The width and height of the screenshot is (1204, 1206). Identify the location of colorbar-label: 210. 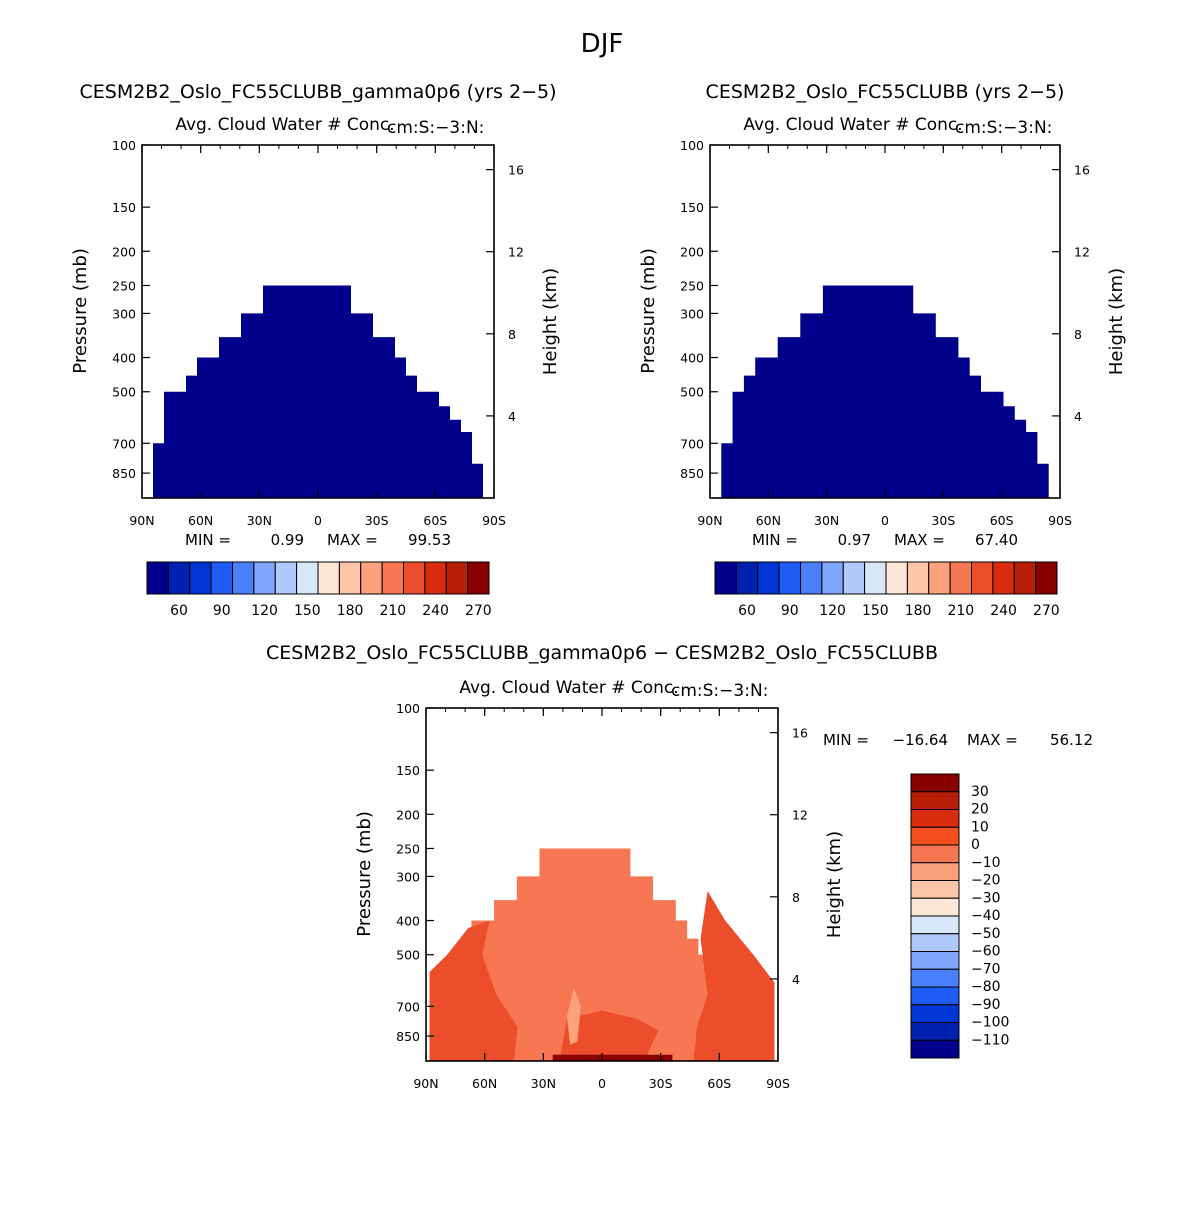
(960, 611).